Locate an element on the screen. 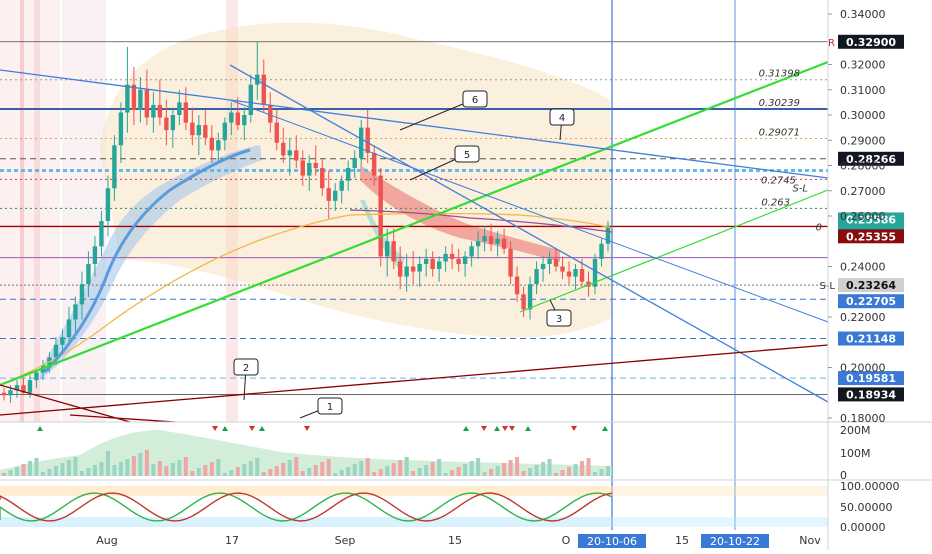 Image resolution: width=932 pixels, height=554 pixels. level-label-2: 0.29071 is located at coordinates (779, 132).